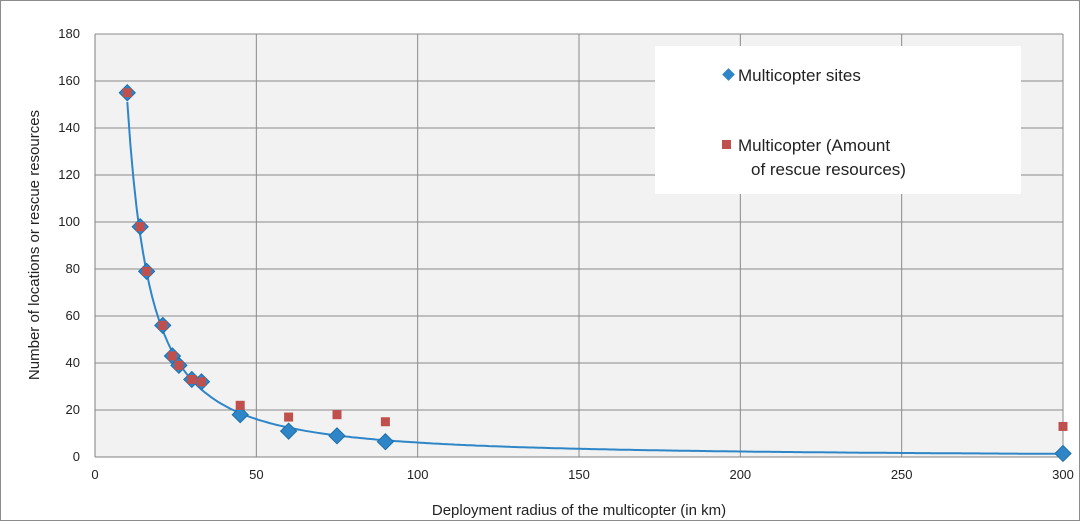 This screenshot has height=525, width=1080. Describe the element at coordinates (418, 474) in the screenshot. I see `x-tick-label: 100` at that location.